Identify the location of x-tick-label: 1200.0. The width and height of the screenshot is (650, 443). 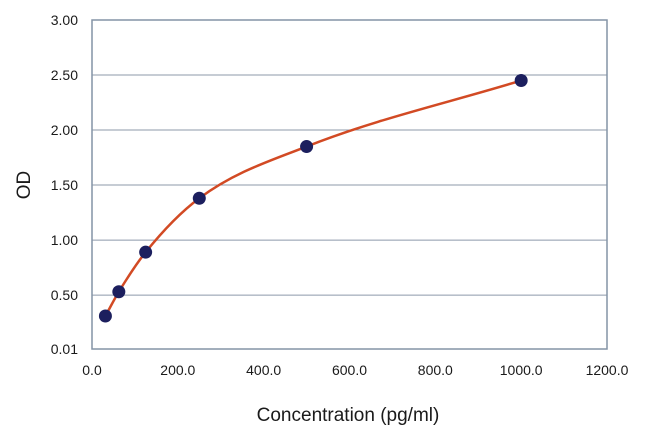
(607, 370).